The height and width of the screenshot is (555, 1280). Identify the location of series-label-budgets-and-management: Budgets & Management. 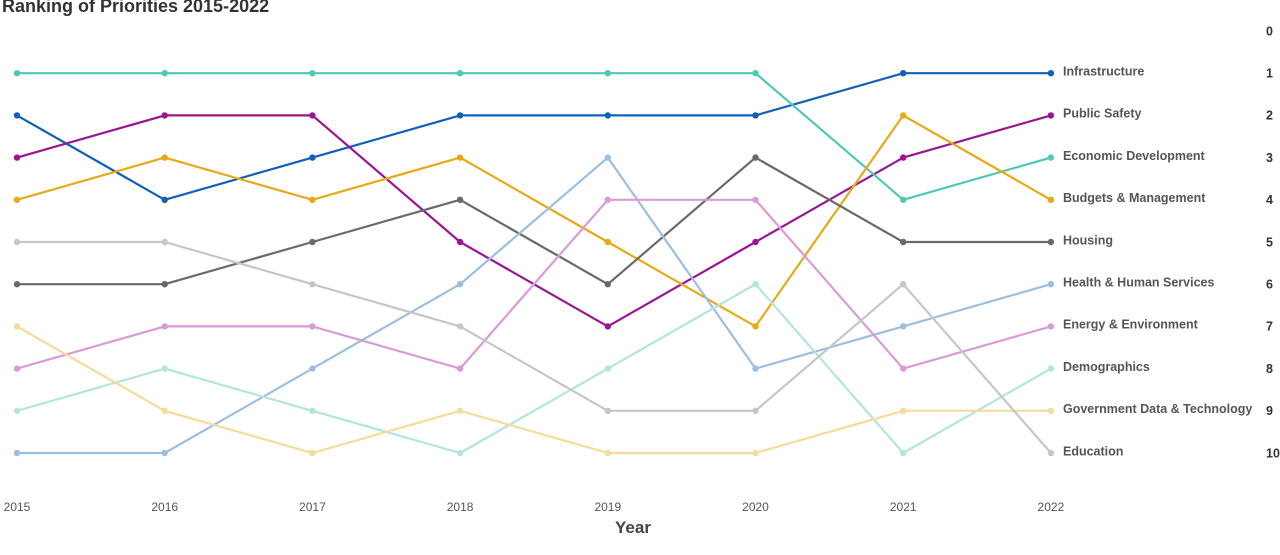
(1134, 198).